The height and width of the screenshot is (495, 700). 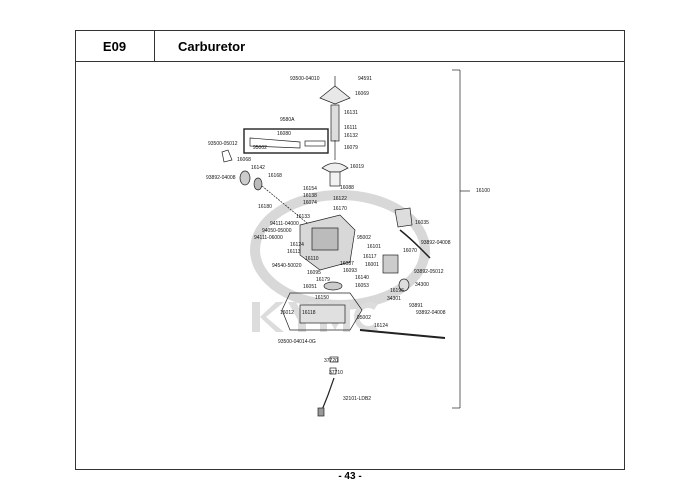 I want to click on part-label: 16140, so click(x=362, y=278).